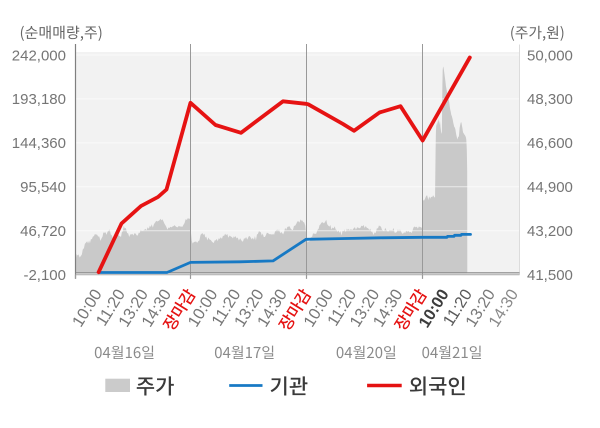 The width and height of the screenshot is (600, 428). I want to click on svg-text: 193,180, so click(39, 99).